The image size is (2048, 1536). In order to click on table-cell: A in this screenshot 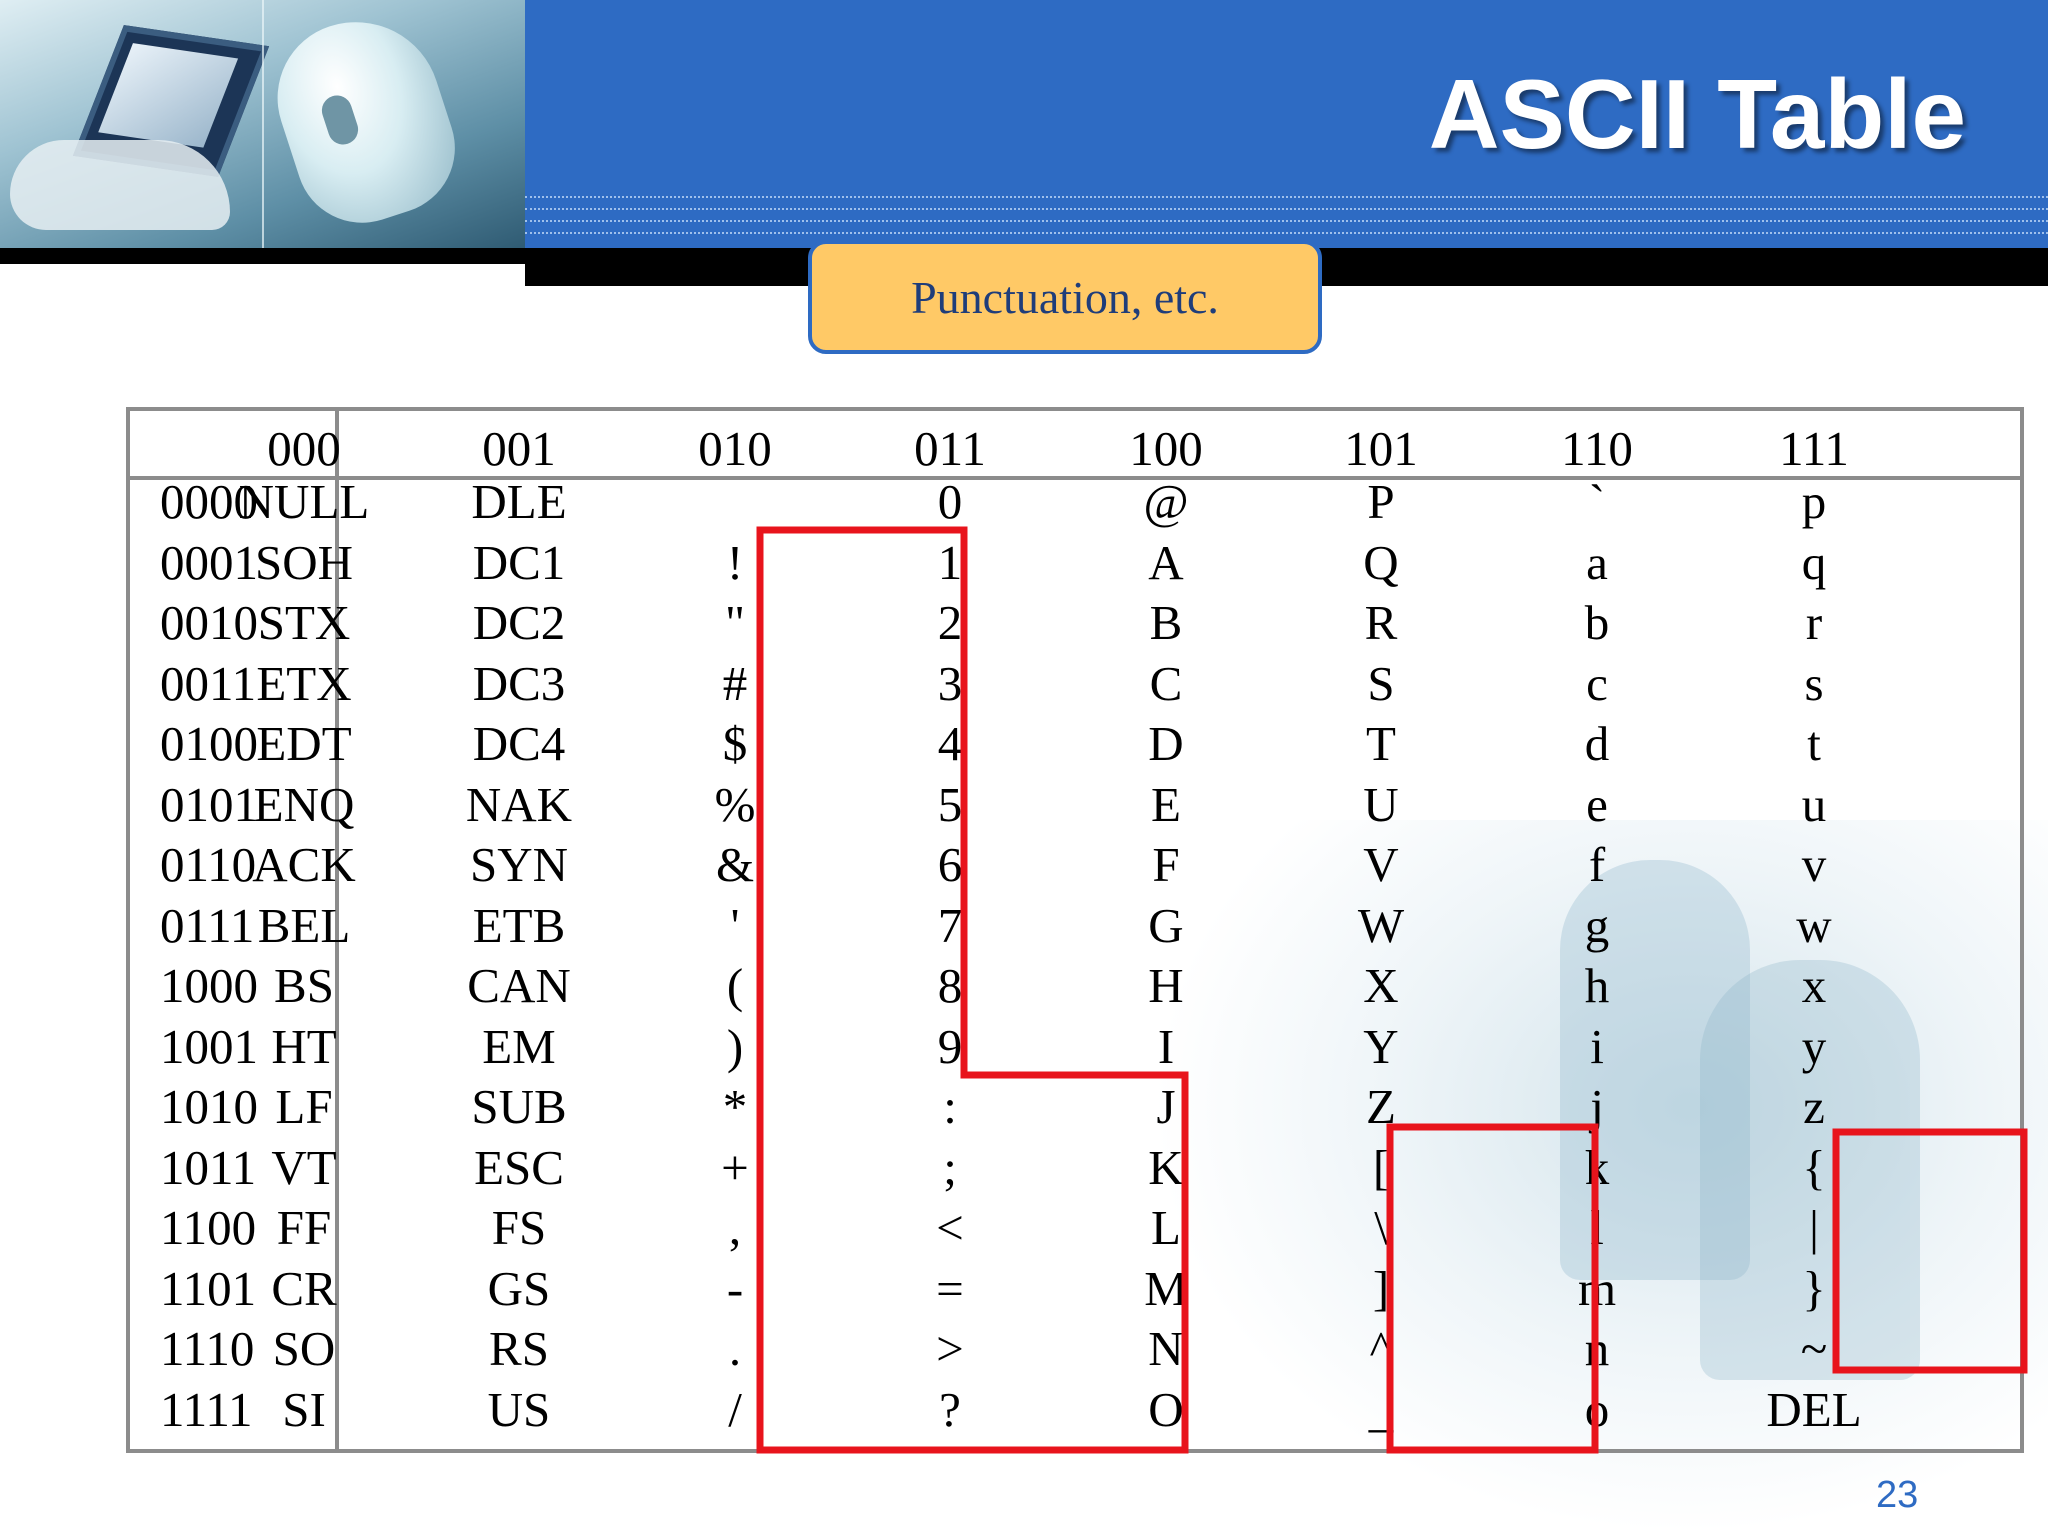, I will do `click(1166, 562)`.